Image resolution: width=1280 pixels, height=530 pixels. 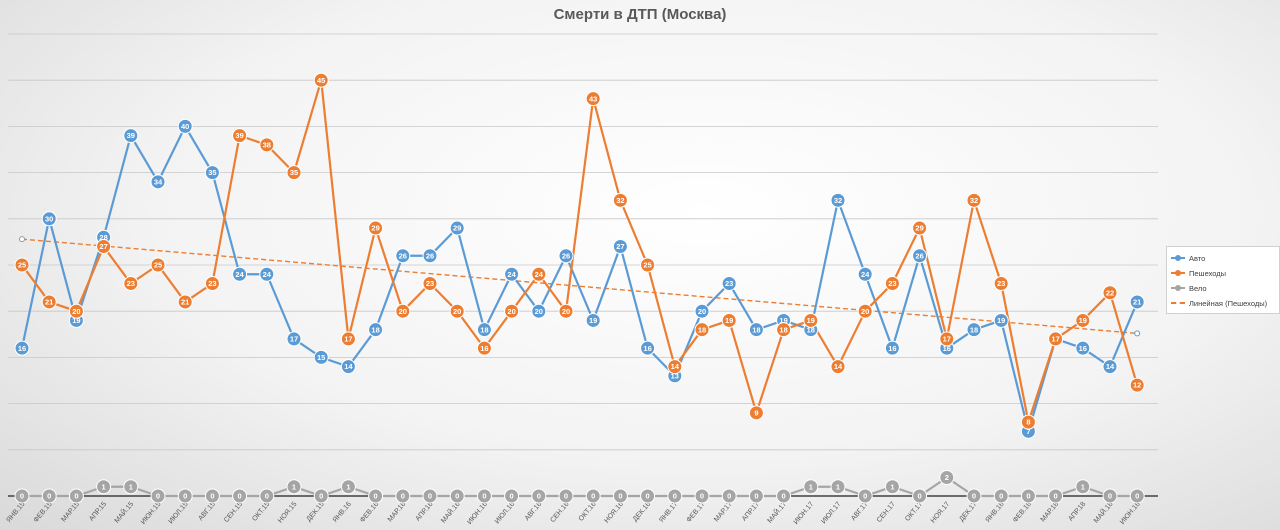 I want to click on data-label-0: 40, so click(x=185, y=126).